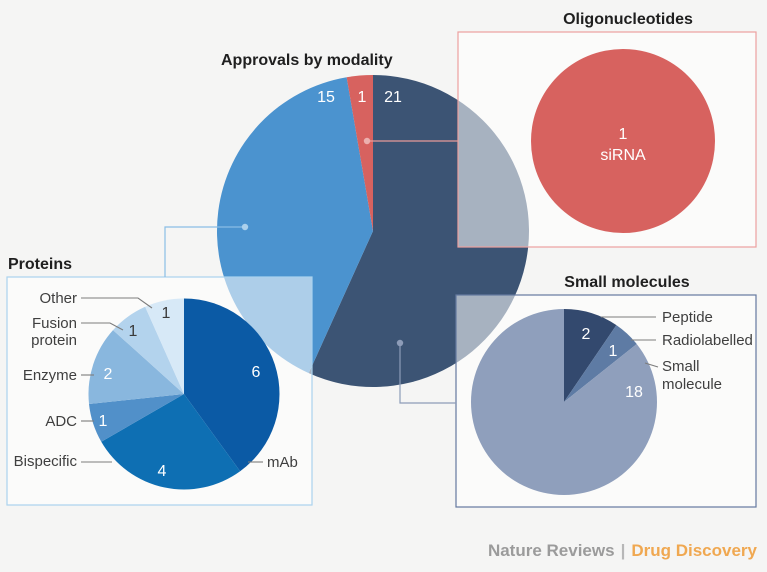  What do you see at coordinates (359, 152) in the screenshot?
I see `approvals_by_modality-slice-oligonucleotides` at bounding box center [359, 152].